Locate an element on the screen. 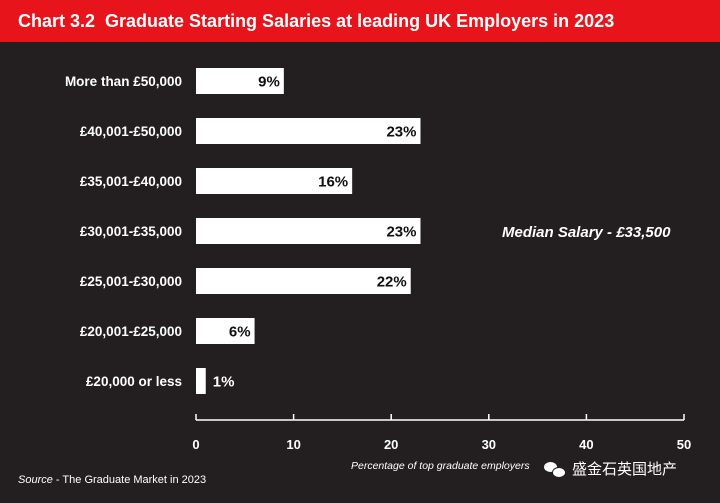 The height and width of the screenshot is (503, 720). data-label: 1% is located at coordinates (224, 382).